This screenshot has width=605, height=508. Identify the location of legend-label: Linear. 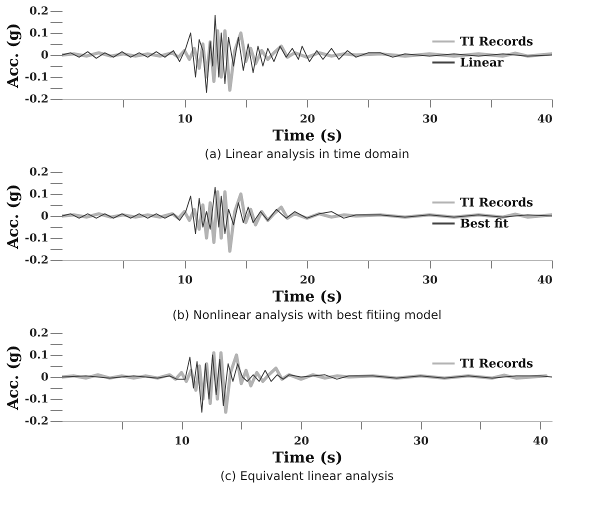
(482, 63).